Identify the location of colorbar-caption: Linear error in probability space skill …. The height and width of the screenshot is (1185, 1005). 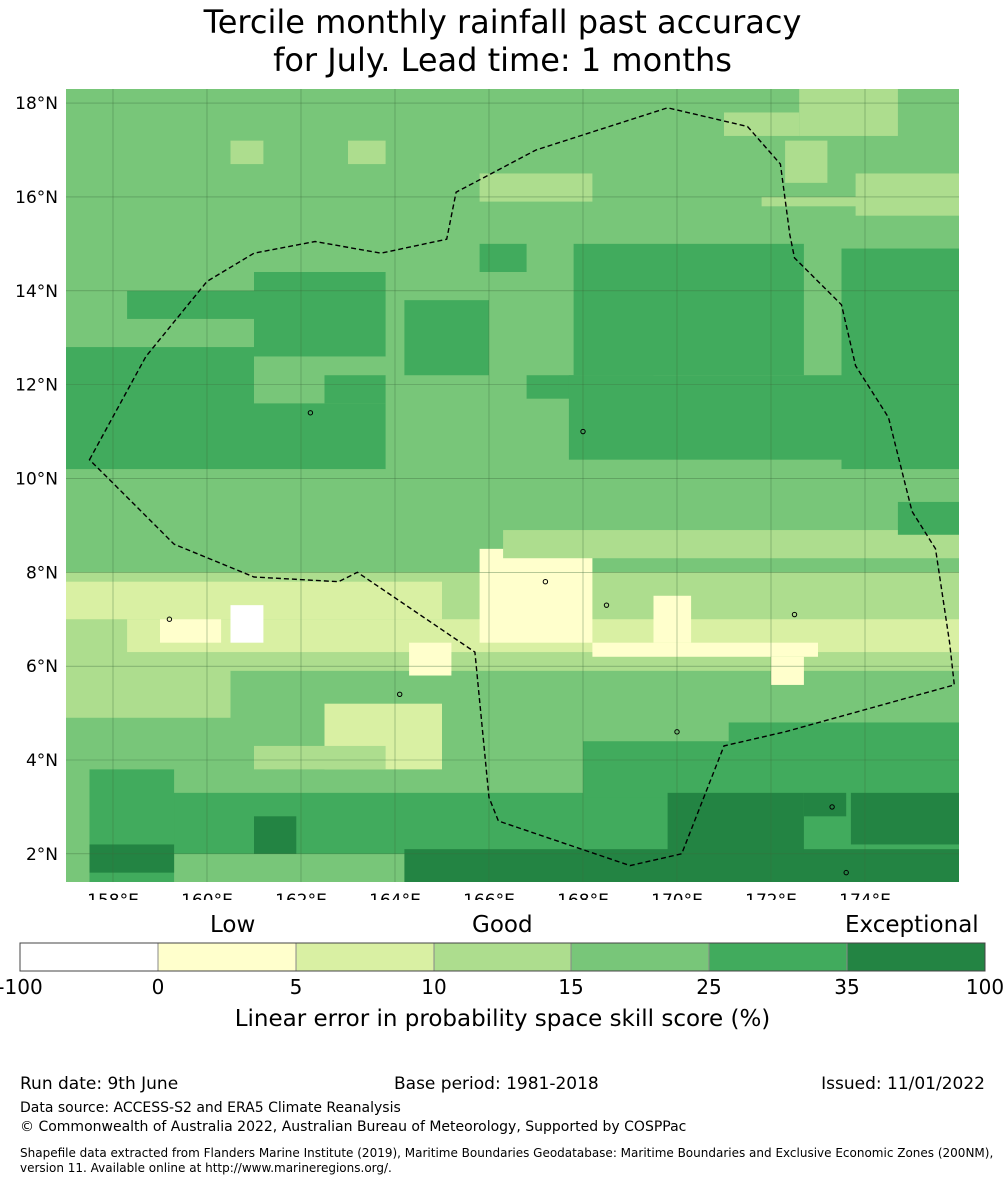
(502, 1019).